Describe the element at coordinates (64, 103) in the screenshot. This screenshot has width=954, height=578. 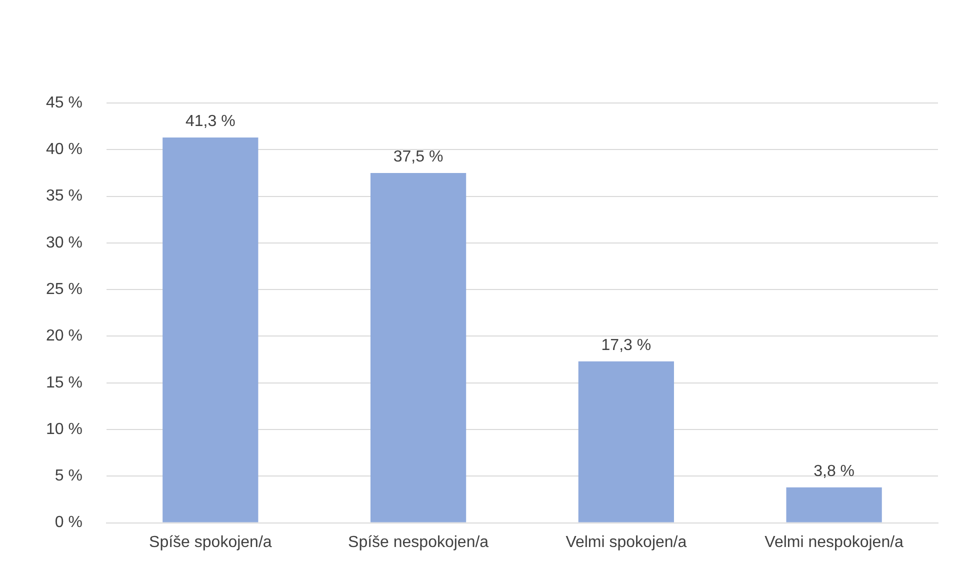
I see `y-tick-label: 45 %` at that location.